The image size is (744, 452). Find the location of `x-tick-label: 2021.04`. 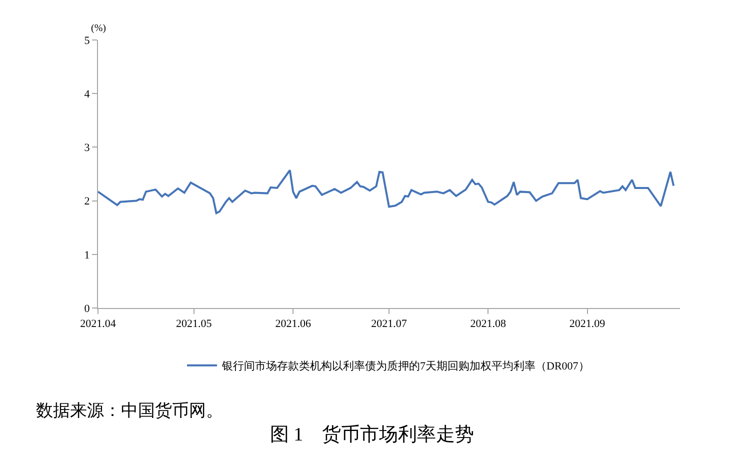

x-tick-label: 2021.04 is located at coordinates (98, 324).